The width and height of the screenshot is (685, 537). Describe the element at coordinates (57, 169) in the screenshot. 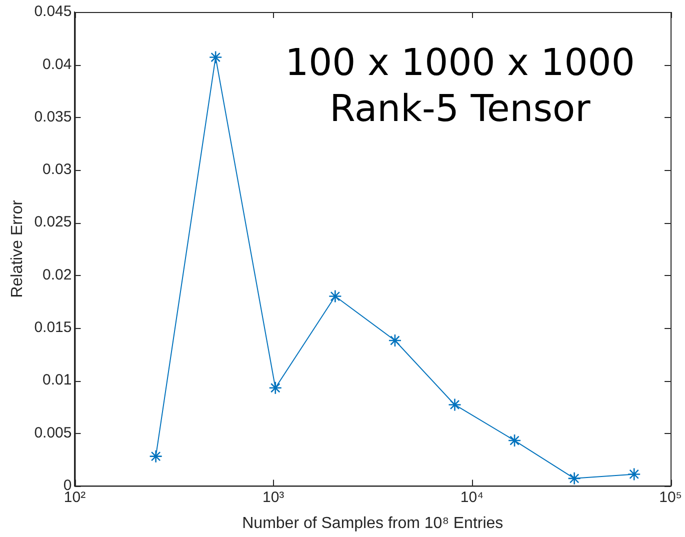

I see `y-tick-label: 0.03` at that location.